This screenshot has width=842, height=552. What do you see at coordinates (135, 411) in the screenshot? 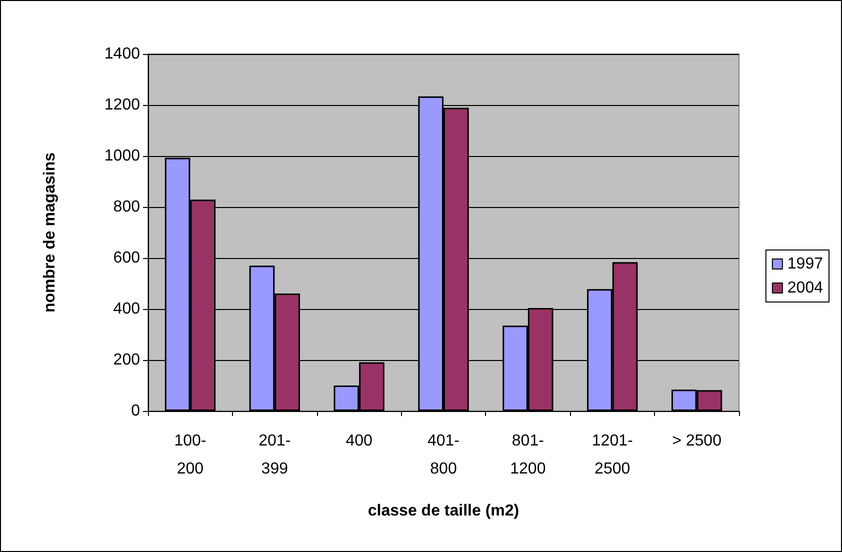
I see `y-tick-label: 0` at bounding box center [135, 411].